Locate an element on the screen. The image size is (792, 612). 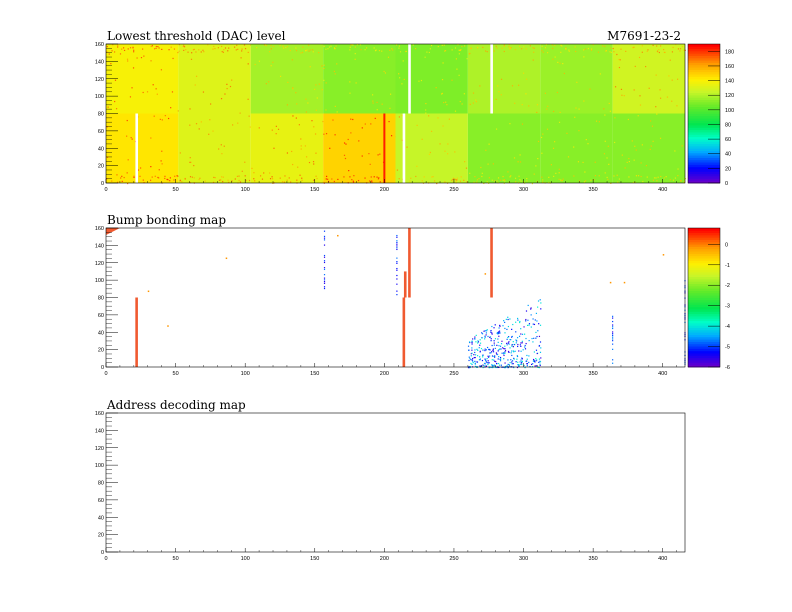
module-id-label: M7691-23-2 is located at coordinates (644, 36).